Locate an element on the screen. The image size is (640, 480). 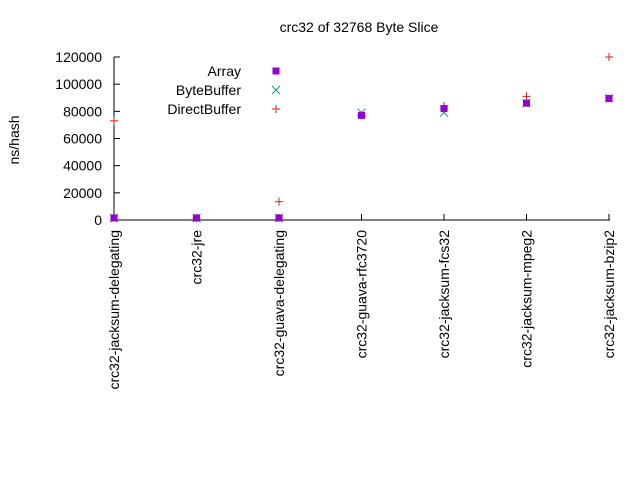
x-tick-label: crc32-jacksum-mpeg2 is located at coordinates (527, 299).